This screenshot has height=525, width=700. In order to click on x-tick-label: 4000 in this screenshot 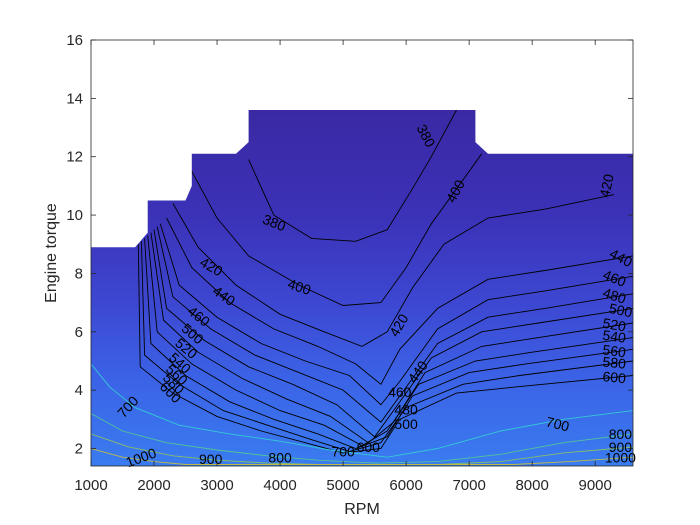, I will do `click(279, 485)`.